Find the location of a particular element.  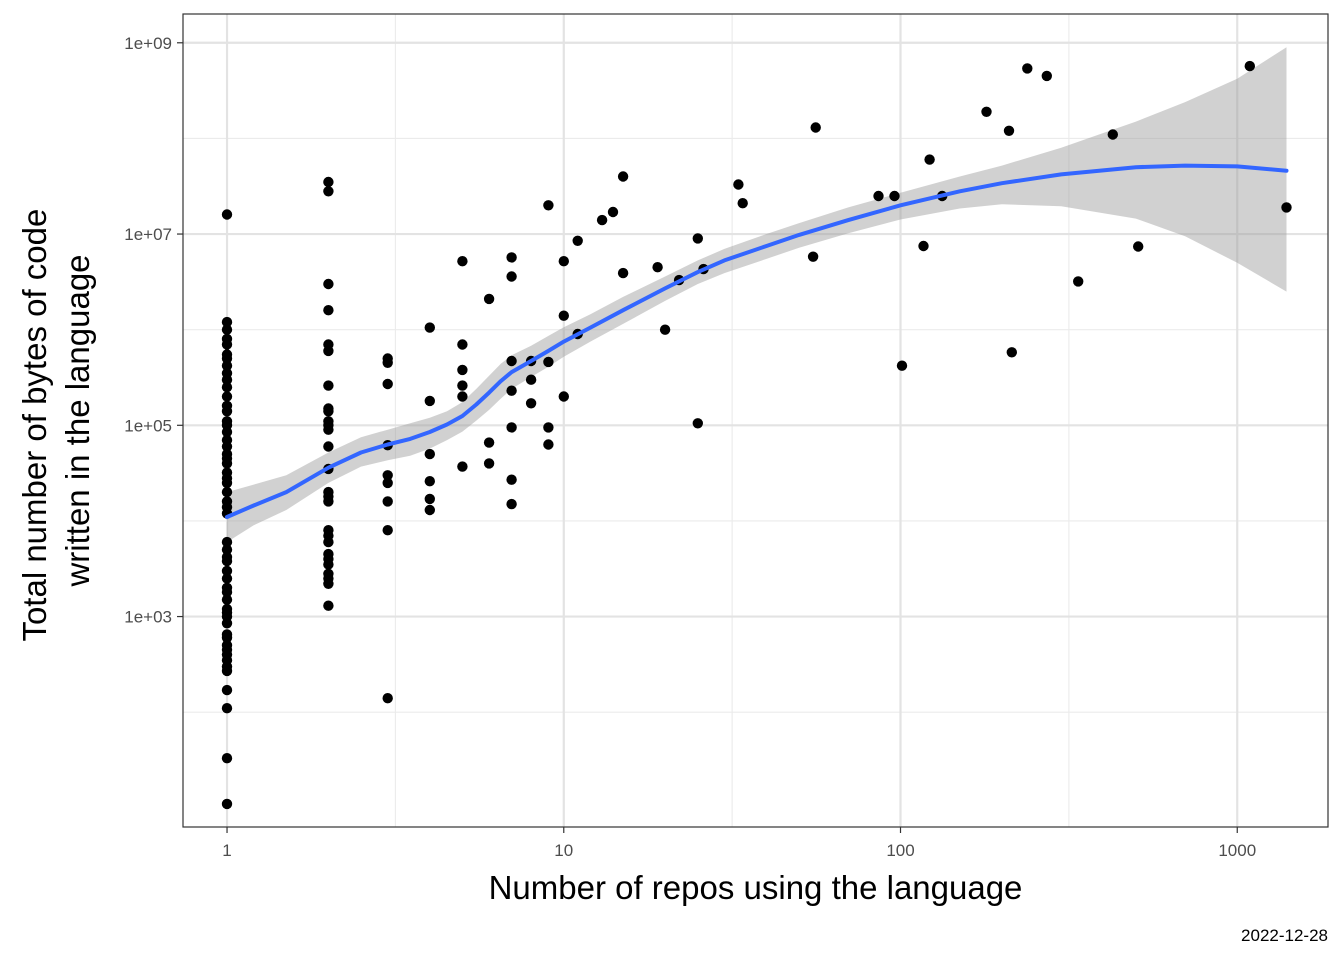

x-axis-title: Number of repos using the language is located at coordinates (756, 887).